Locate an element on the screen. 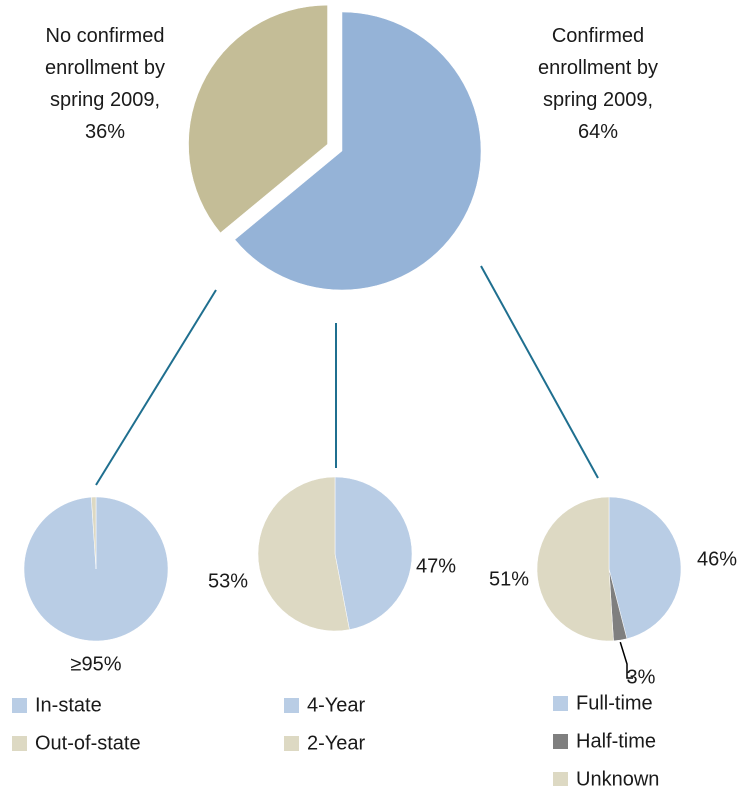 This screenshot has height=786, width=738. data-label: 46% is located at coordinates (717, 559).